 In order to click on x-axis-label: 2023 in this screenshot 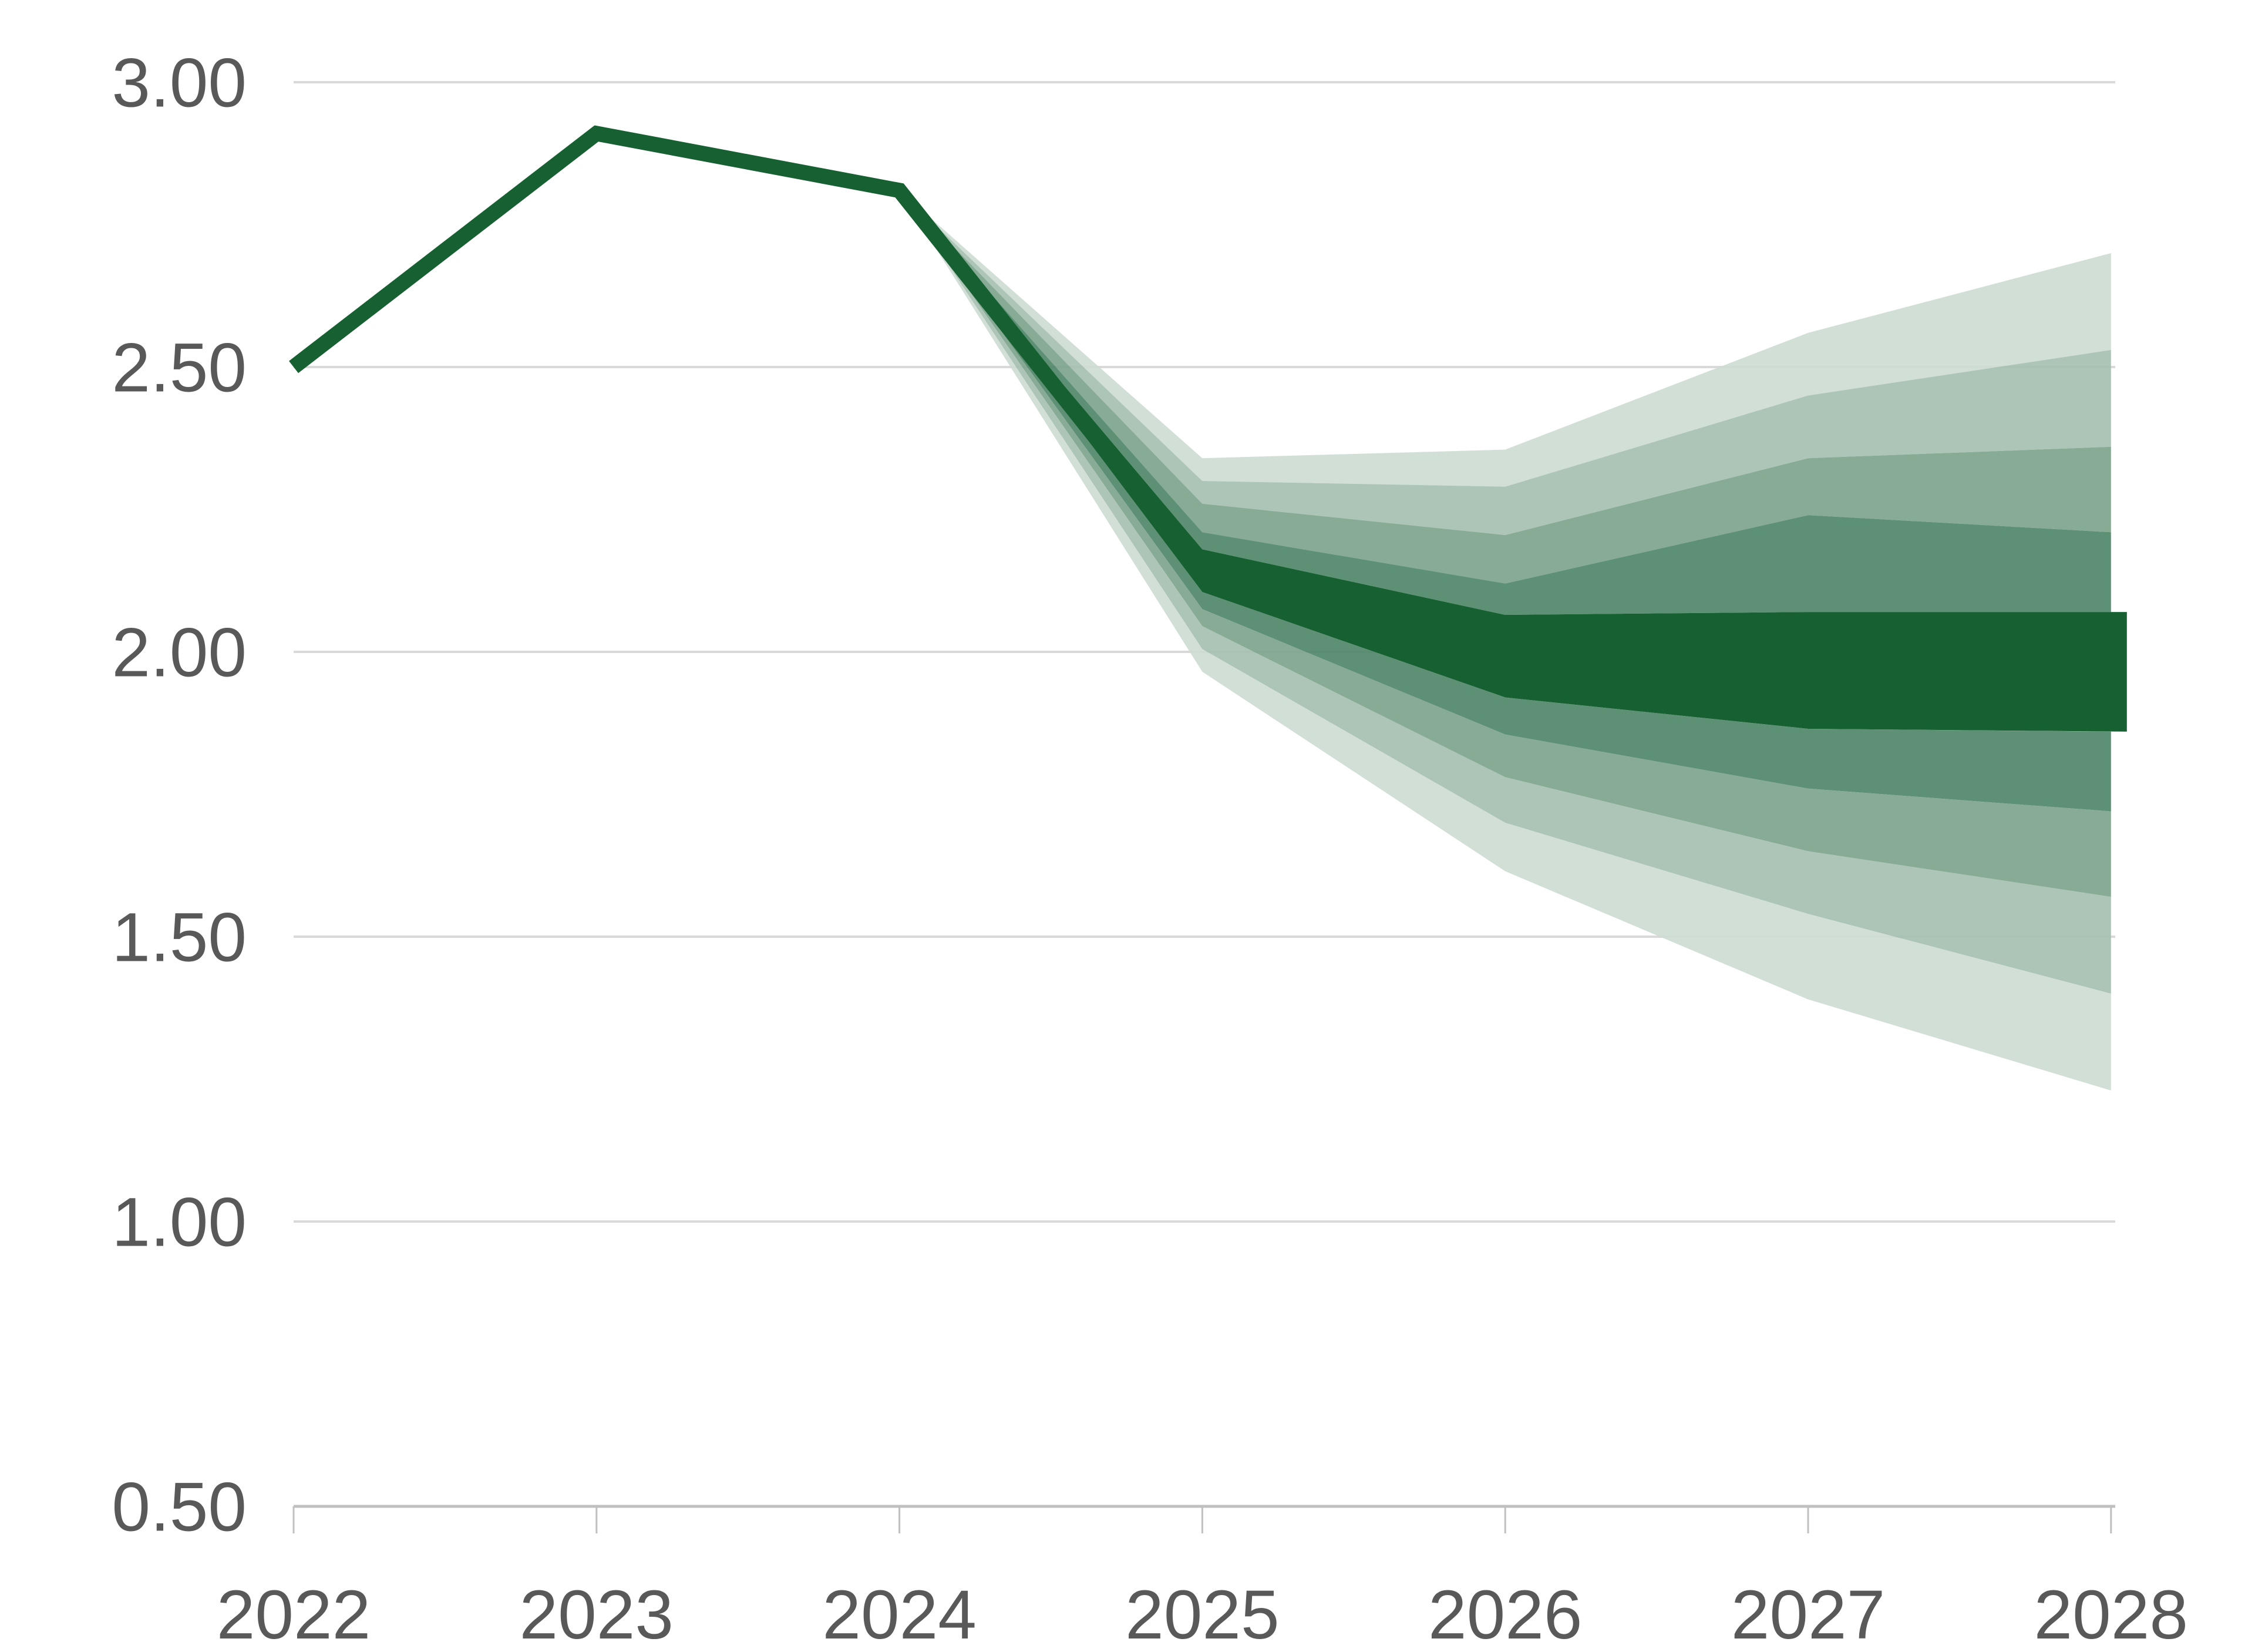, I will do `click(597, 1614)`.